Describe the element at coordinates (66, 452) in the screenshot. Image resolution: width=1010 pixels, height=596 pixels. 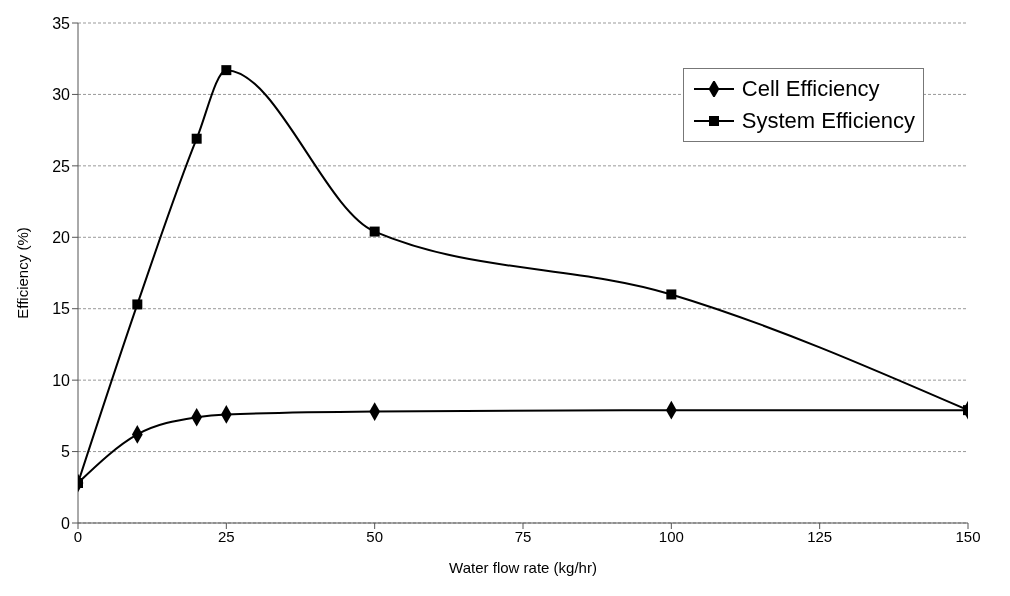
I see `y-tick-label: 5` at that location.